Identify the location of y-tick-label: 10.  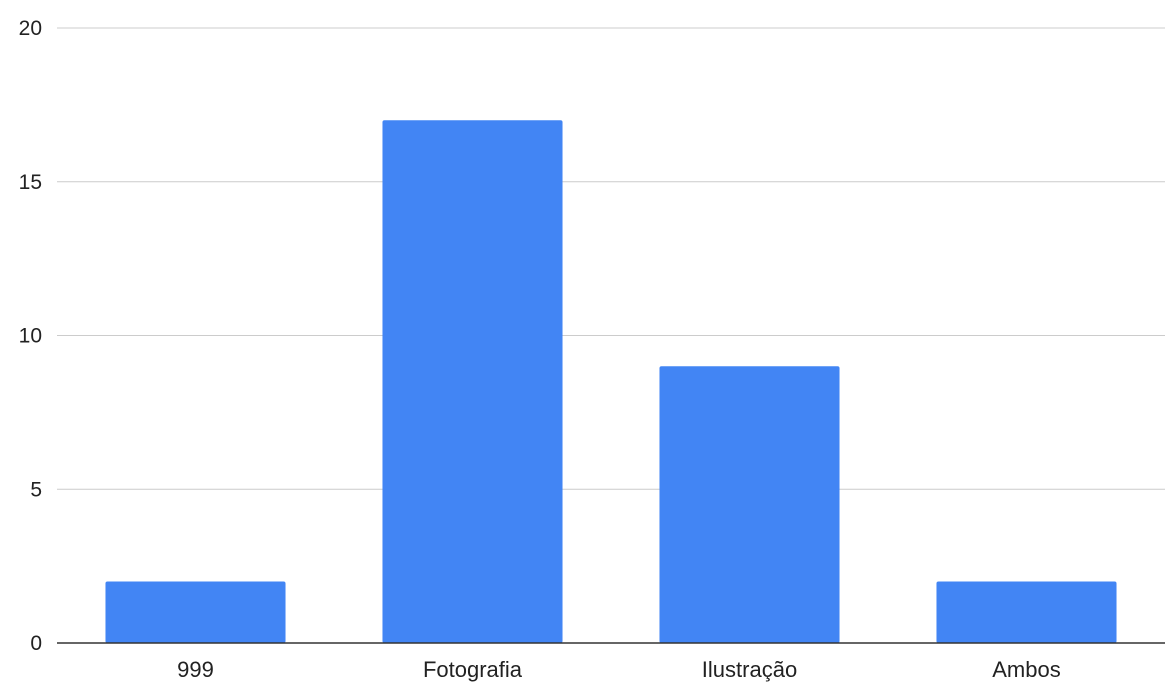
(30, 336).